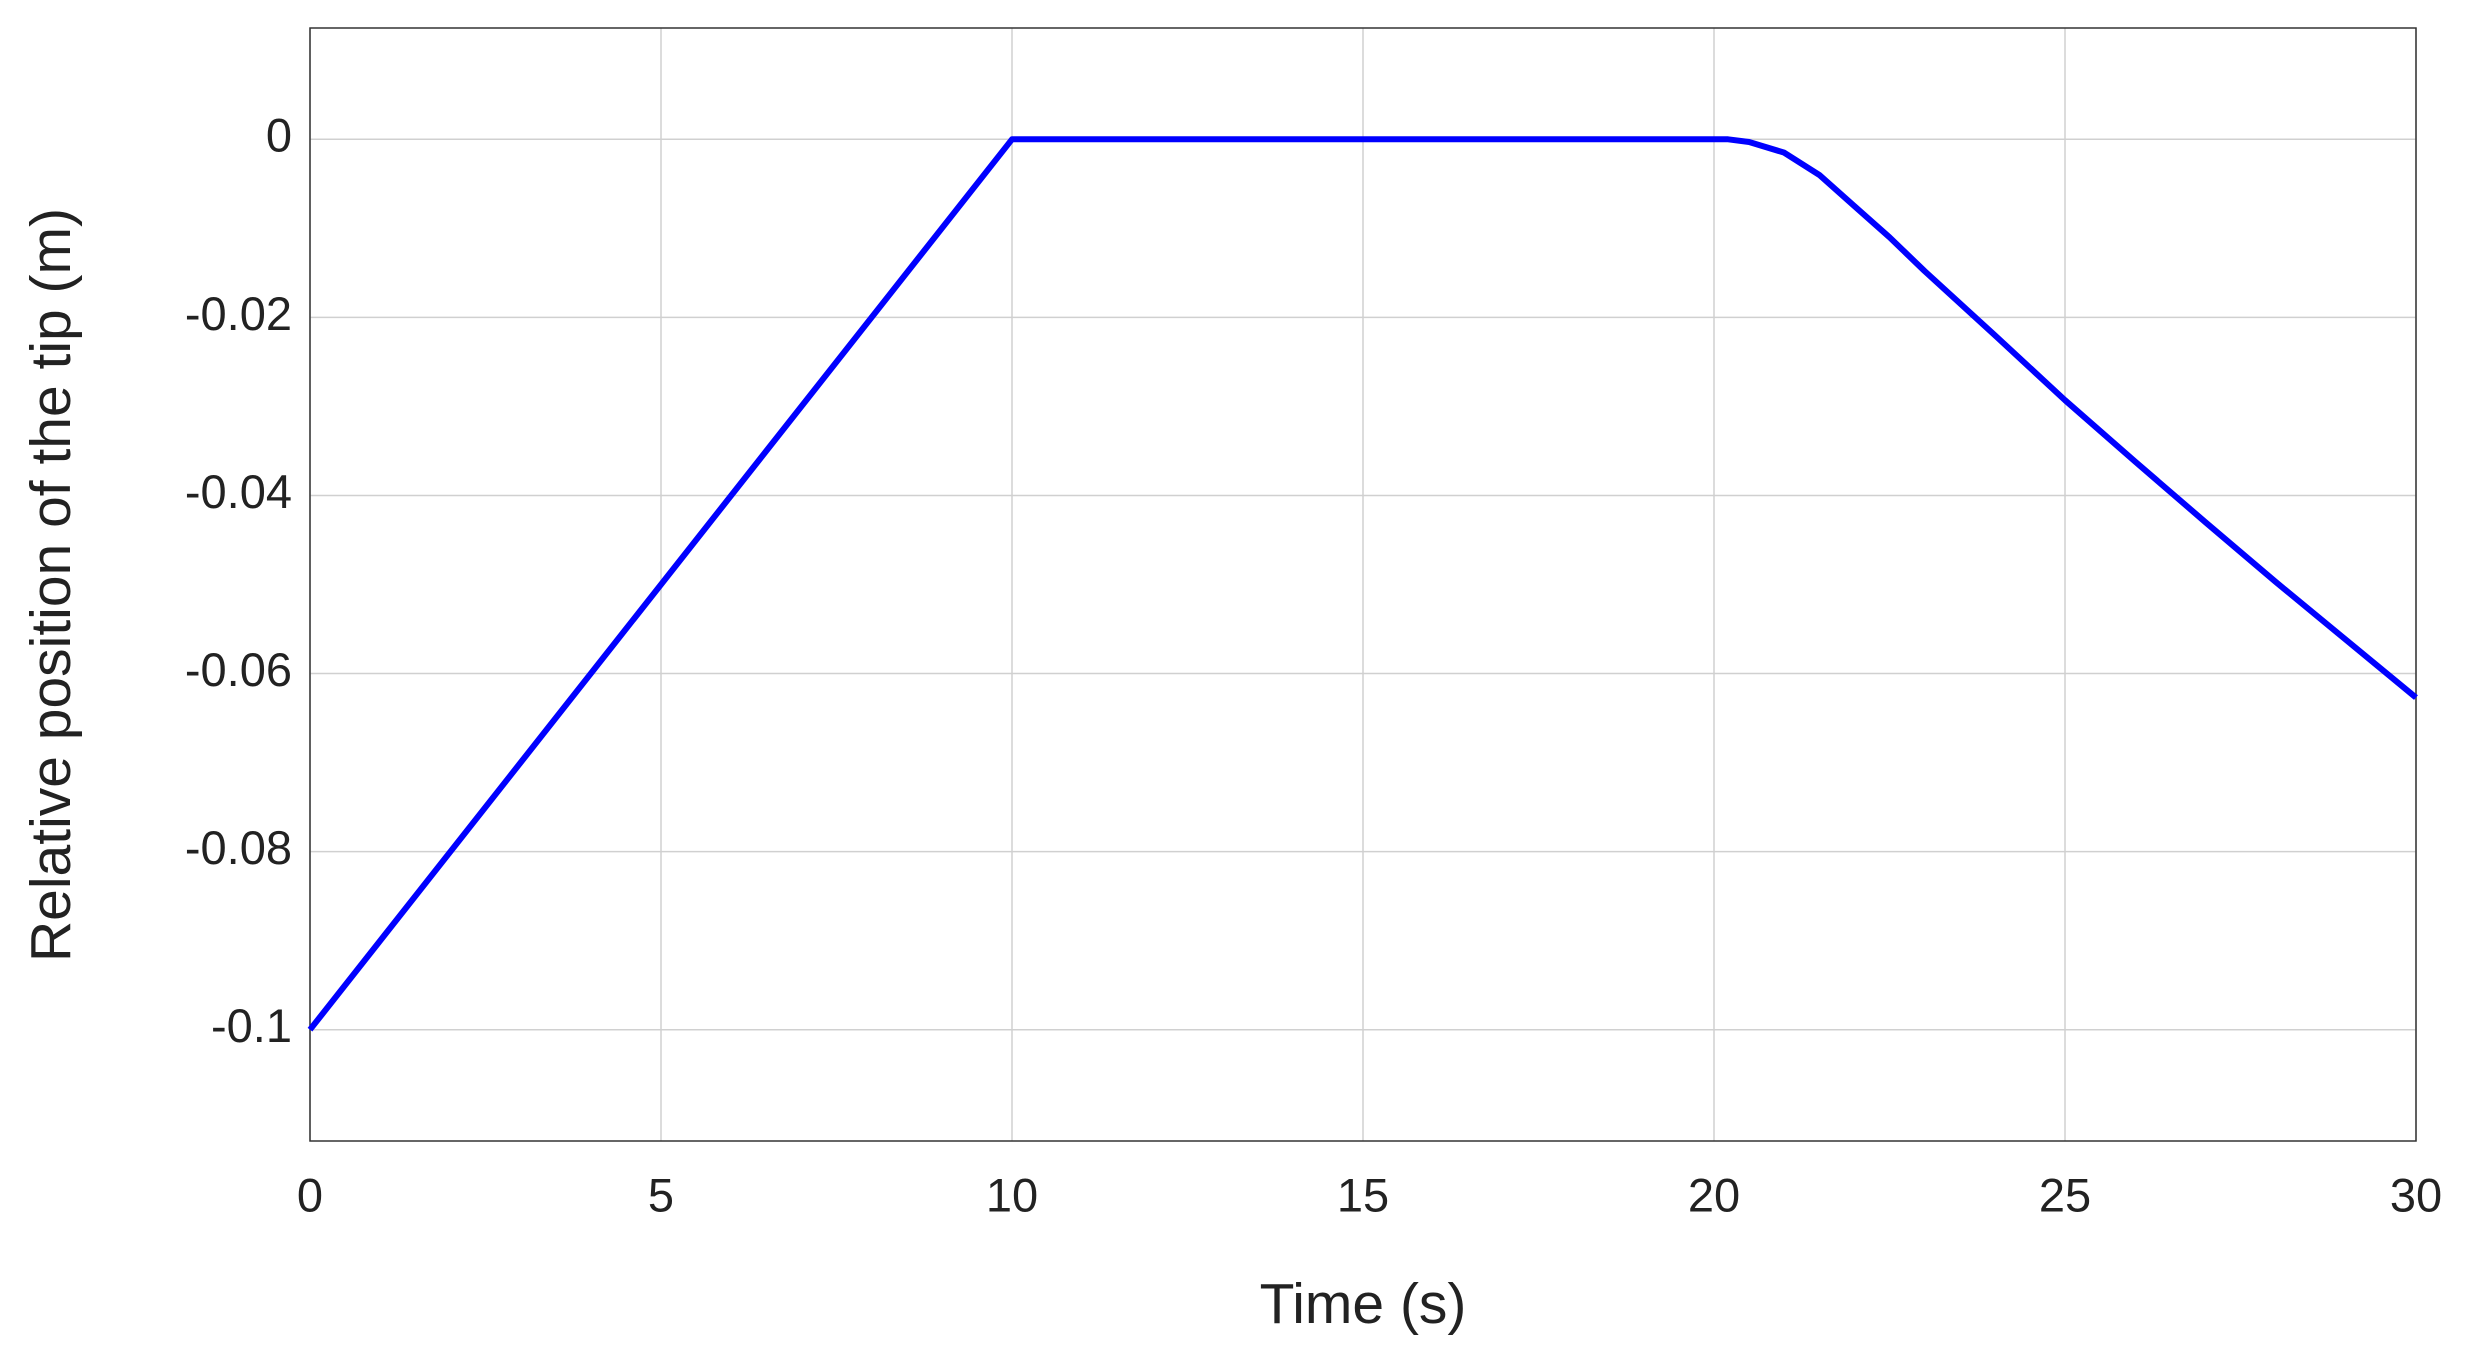 Image resolution: width=2465 pixels, height=1367 pixels. I want to click on y-tick-label: -0.1, so click(251, 1025).